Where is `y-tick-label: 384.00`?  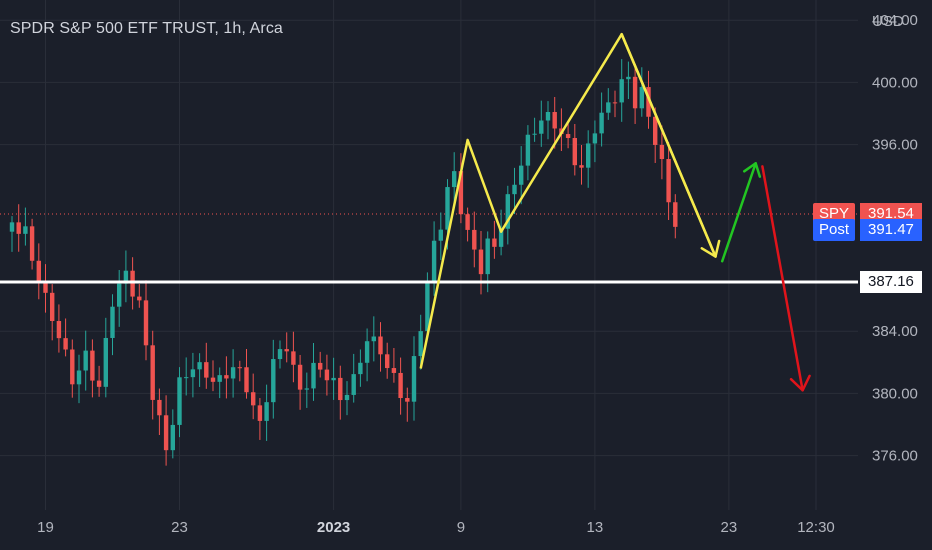
y-tick-label: 384.00 is located at coordinates (895, 331).